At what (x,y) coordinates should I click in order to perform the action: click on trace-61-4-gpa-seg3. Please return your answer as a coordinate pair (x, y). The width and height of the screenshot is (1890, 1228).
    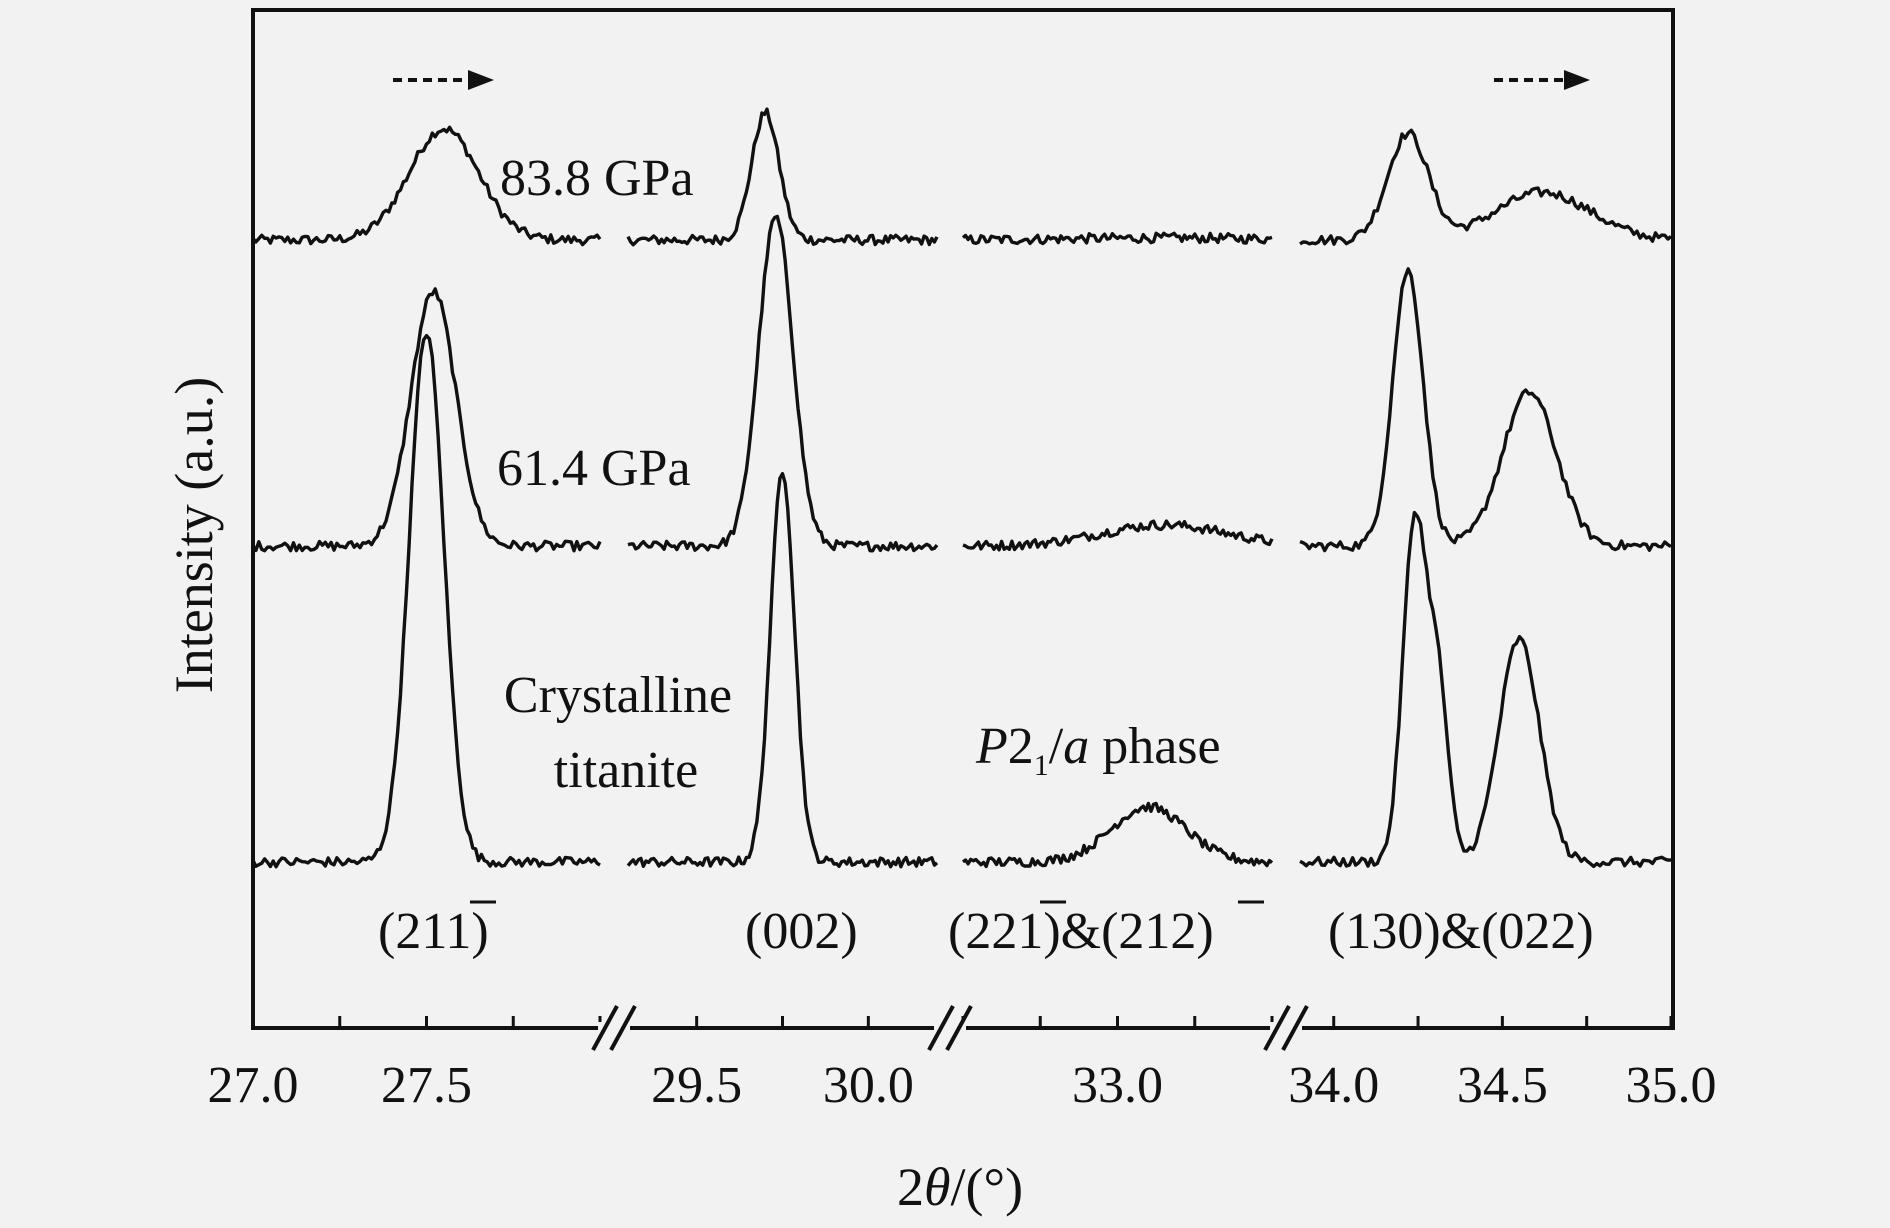
    Looking at the image, I should click on (1485, 410).